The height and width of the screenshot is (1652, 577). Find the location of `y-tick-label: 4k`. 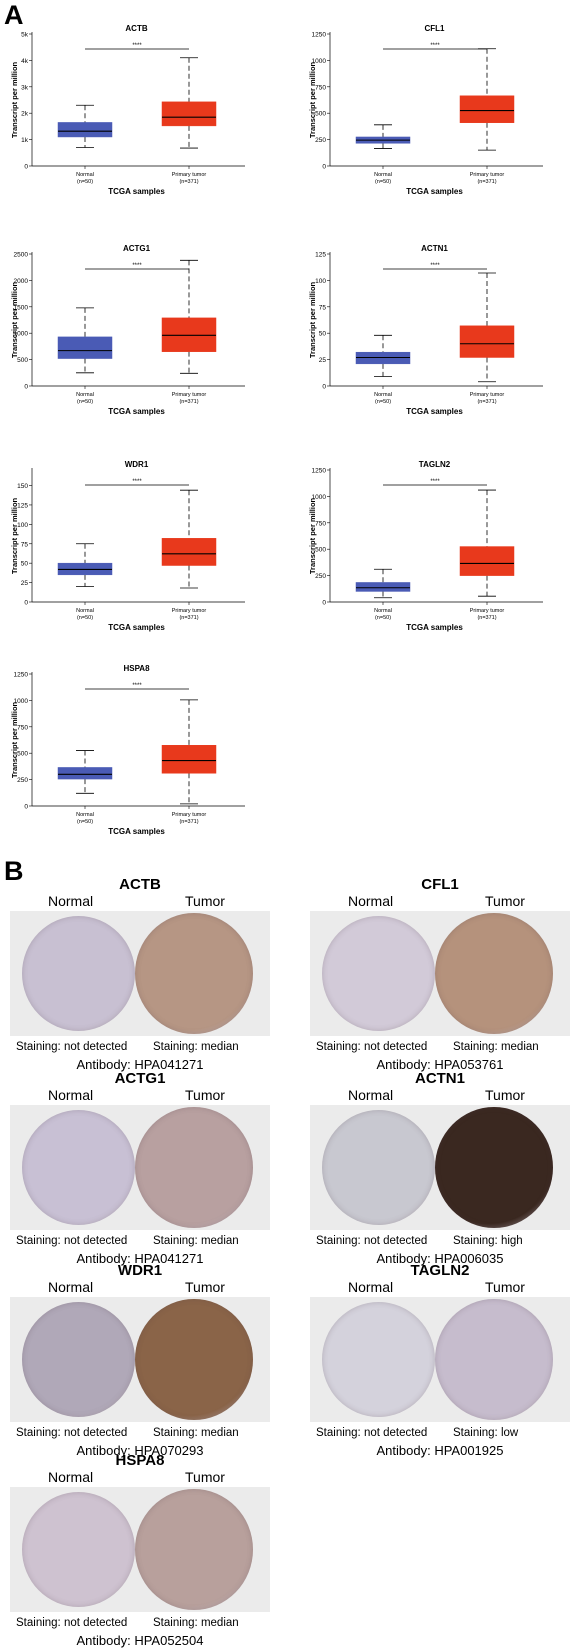

y-tick-label: 4k is located at coordinates (25, 61).